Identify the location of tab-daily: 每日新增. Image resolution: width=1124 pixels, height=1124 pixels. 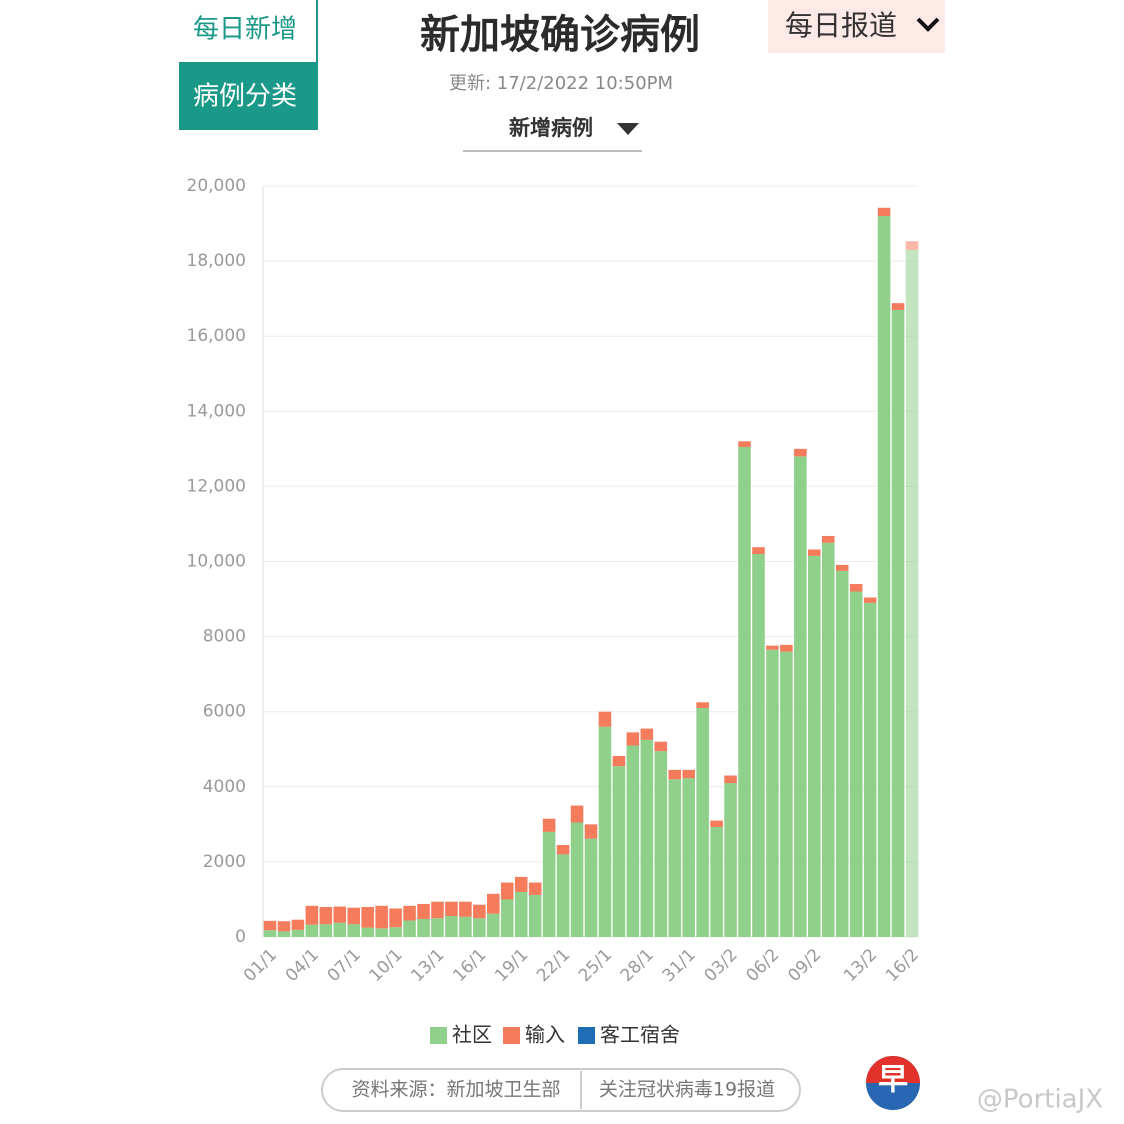
(245, 30).